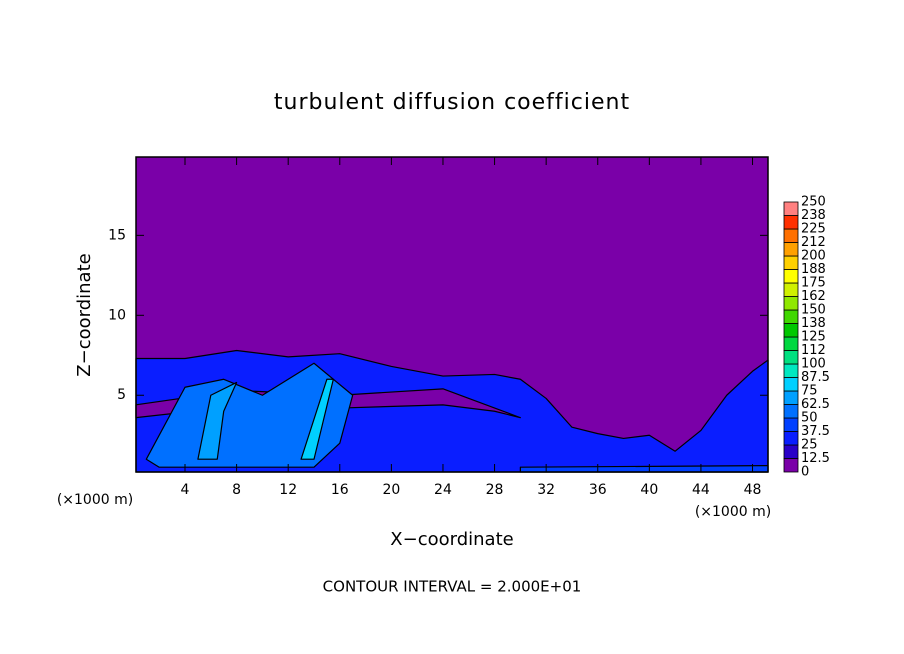 The image size is (904, 654). What do you see at coordinates (805, 472) in the screenshot?
I see `colorbar-label: 0` at bounding box center [805, 472].